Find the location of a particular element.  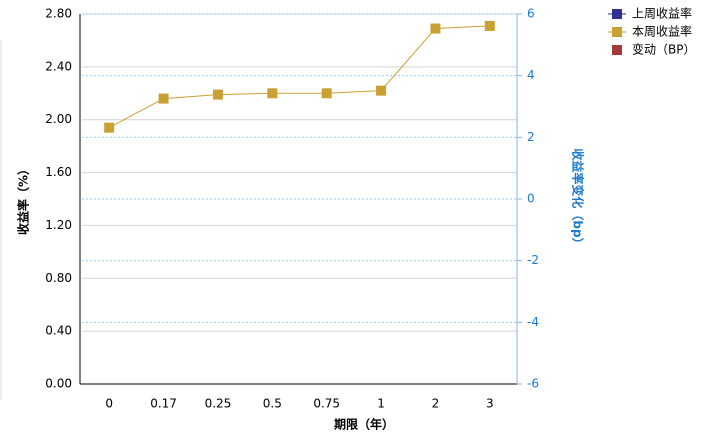

y-tick-label: 2.40 is located at coordinates (58, 66).